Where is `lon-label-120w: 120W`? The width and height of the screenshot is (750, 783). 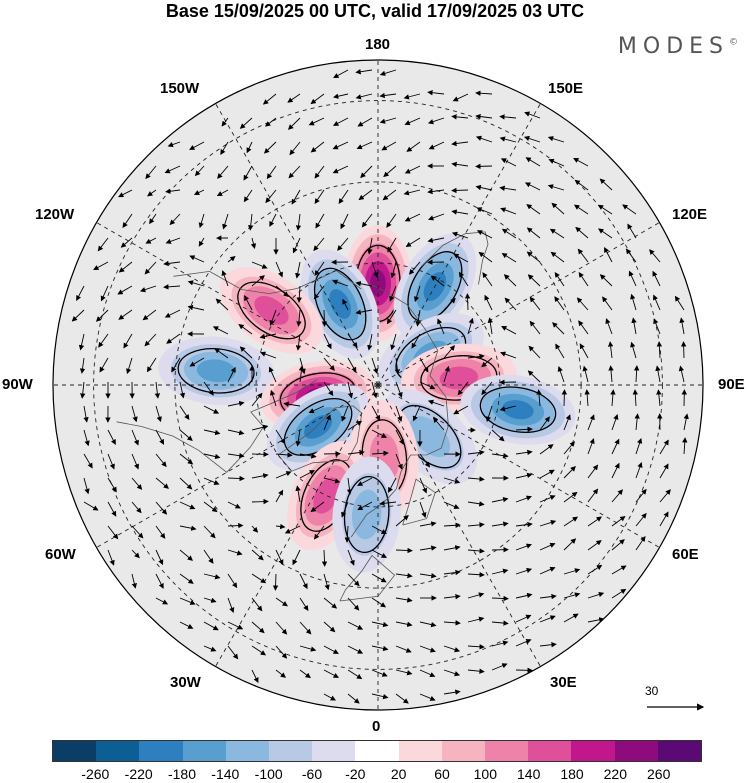 lon-label-120w: 120W is located at coordinates (55, 214).